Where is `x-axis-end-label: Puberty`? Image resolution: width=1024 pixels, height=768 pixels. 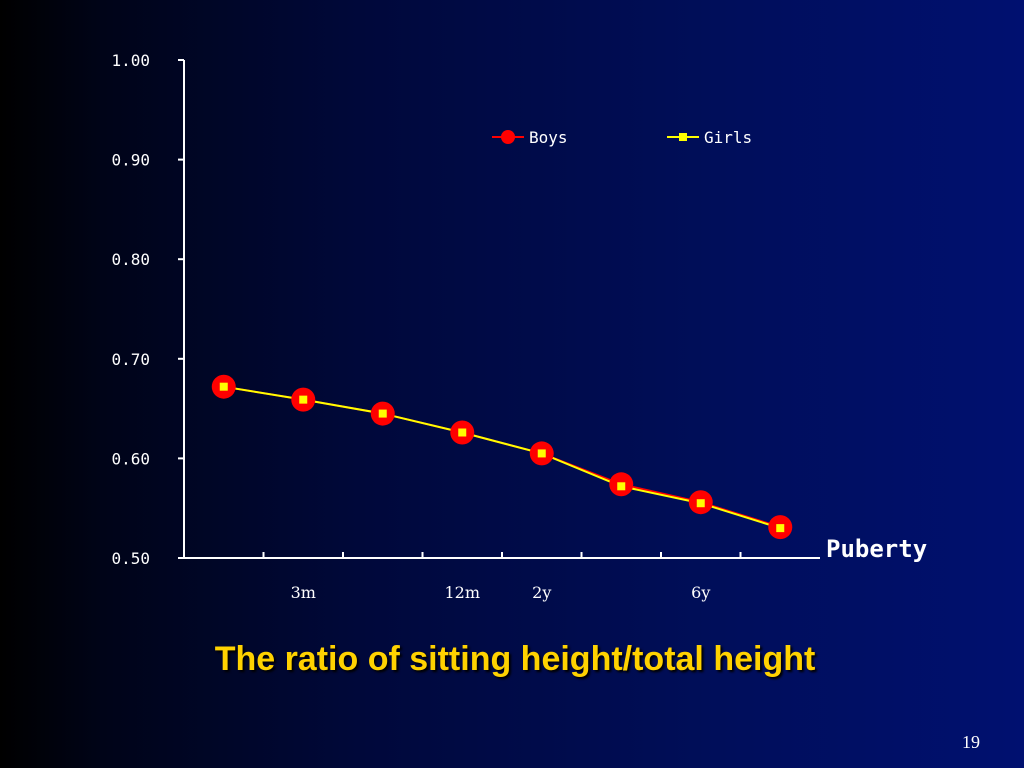 x-axis-end-label: Puberty is located at coordinates (876, 549).